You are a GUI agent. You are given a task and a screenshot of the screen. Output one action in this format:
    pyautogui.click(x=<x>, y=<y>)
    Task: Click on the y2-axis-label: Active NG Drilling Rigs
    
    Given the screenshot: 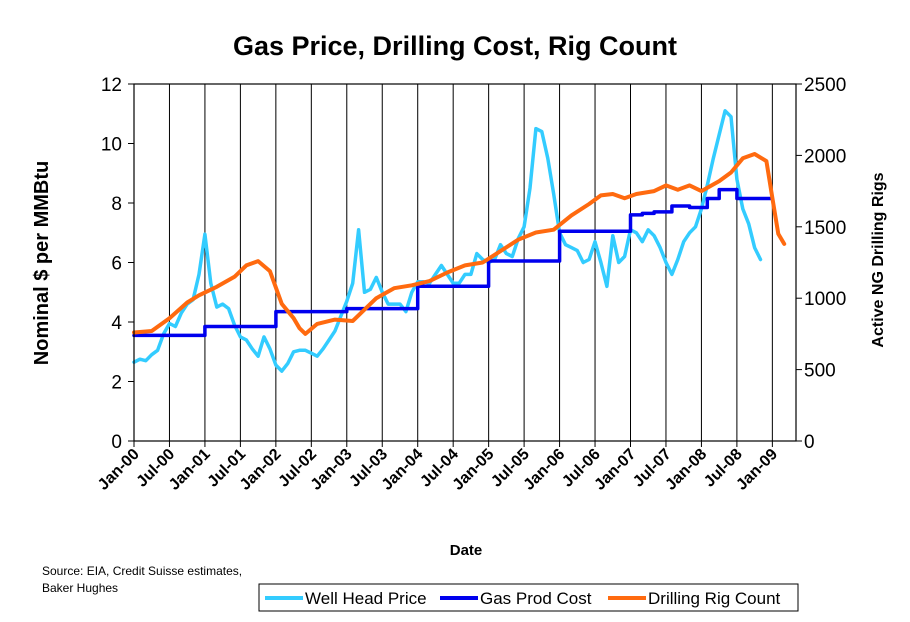 What is the action you would take?
    pyautogui.click(x=878, y=259)
    